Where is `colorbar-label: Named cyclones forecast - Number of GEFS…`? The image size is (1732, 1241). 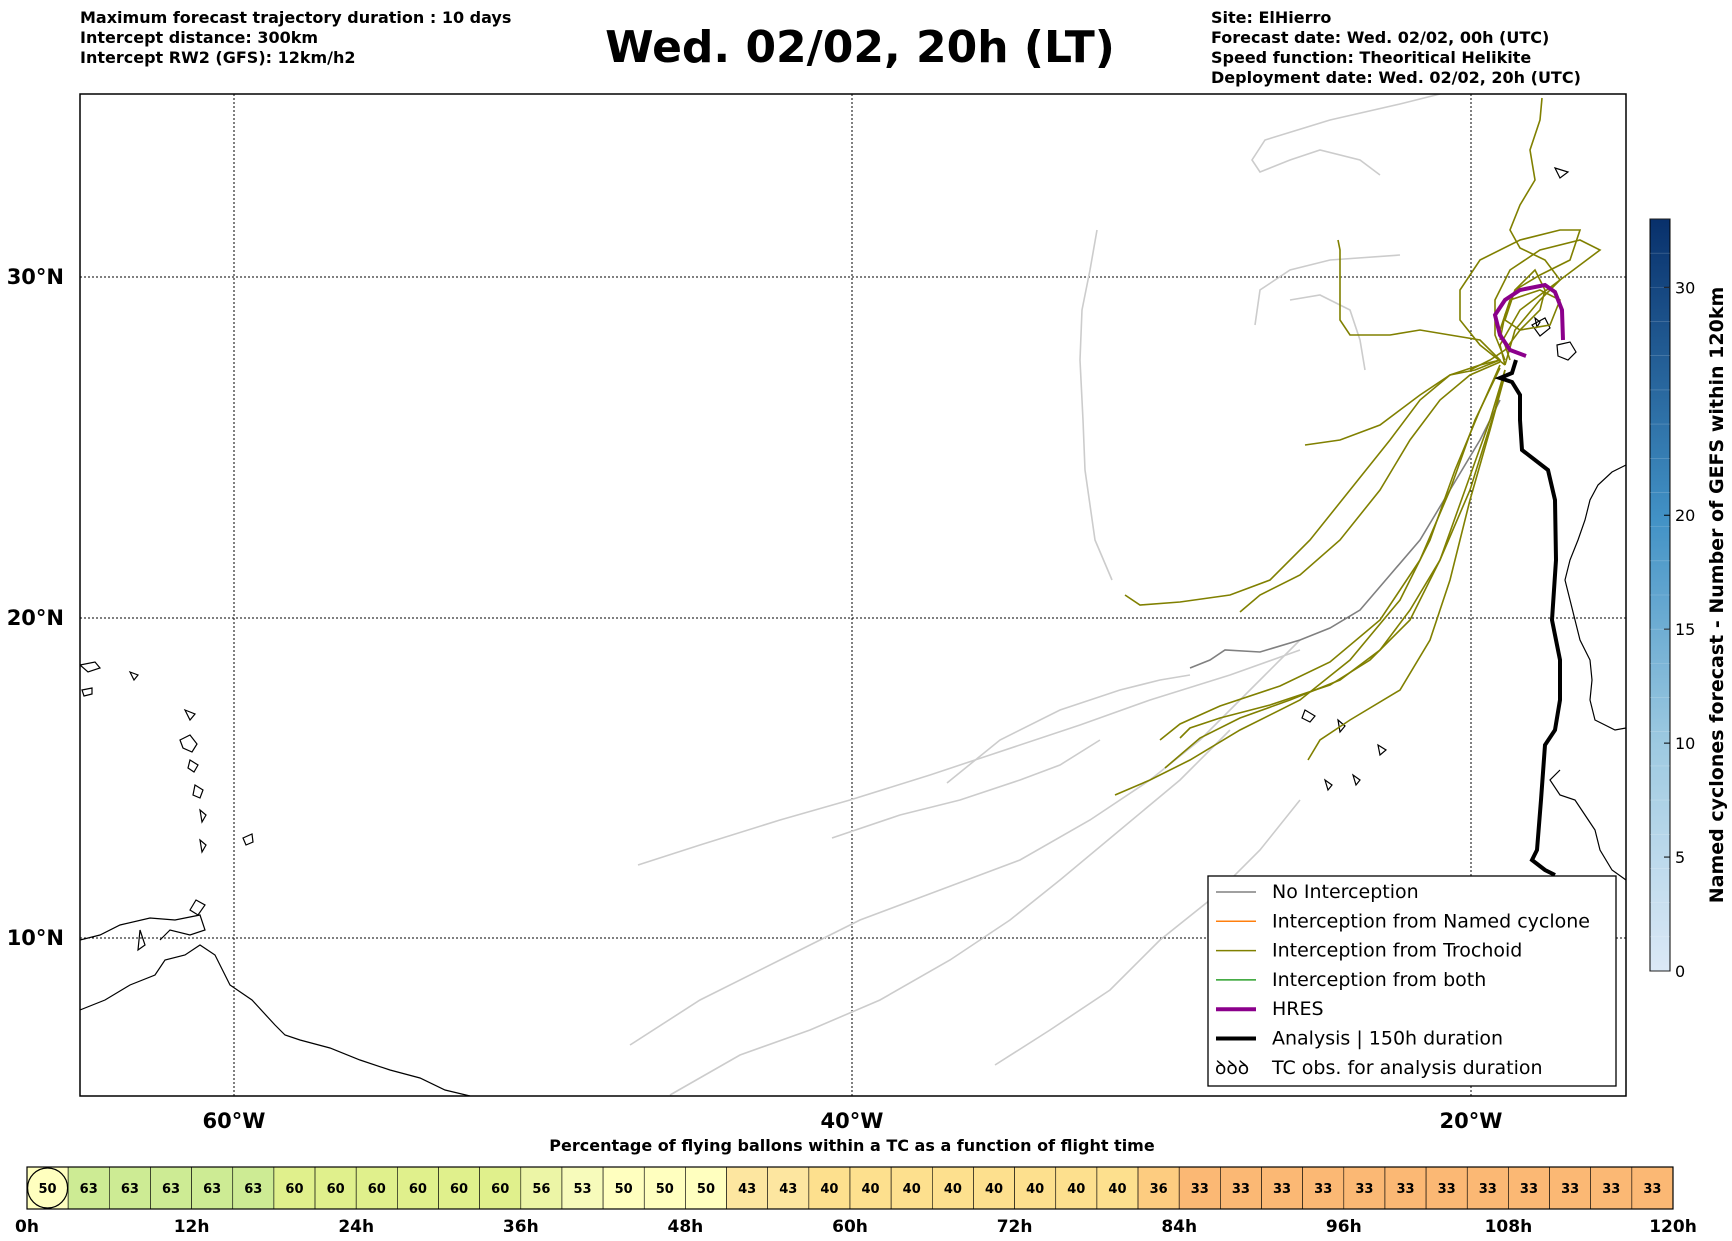
colorbar-label: Named cyclones forecast - Number of GEFS… is located at coordinates (1717, 595).